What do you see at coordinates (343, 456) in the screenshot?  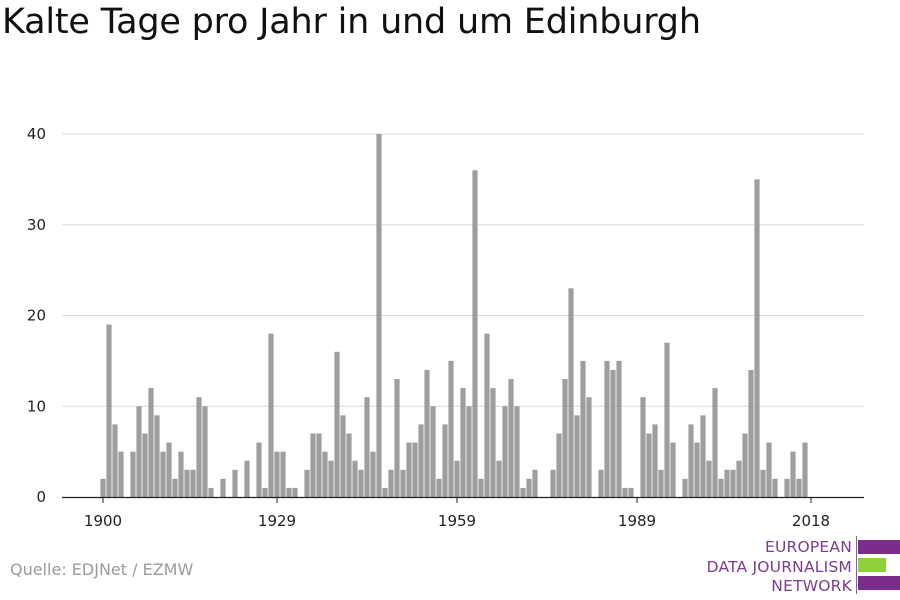 I see `bar-1940` at bounding box center [343, 456].